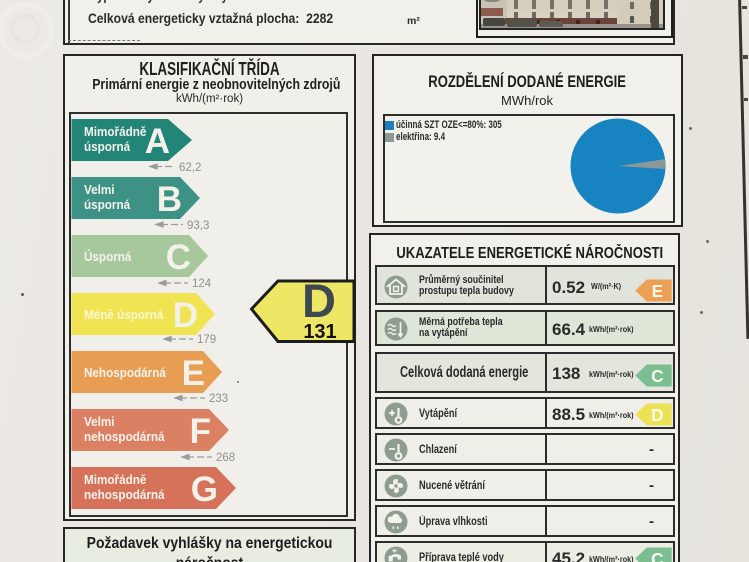  What do you see at coordinates (202, 284) in the screenshot?
I see `svg-text: 124` at bounding box center [202, 284].